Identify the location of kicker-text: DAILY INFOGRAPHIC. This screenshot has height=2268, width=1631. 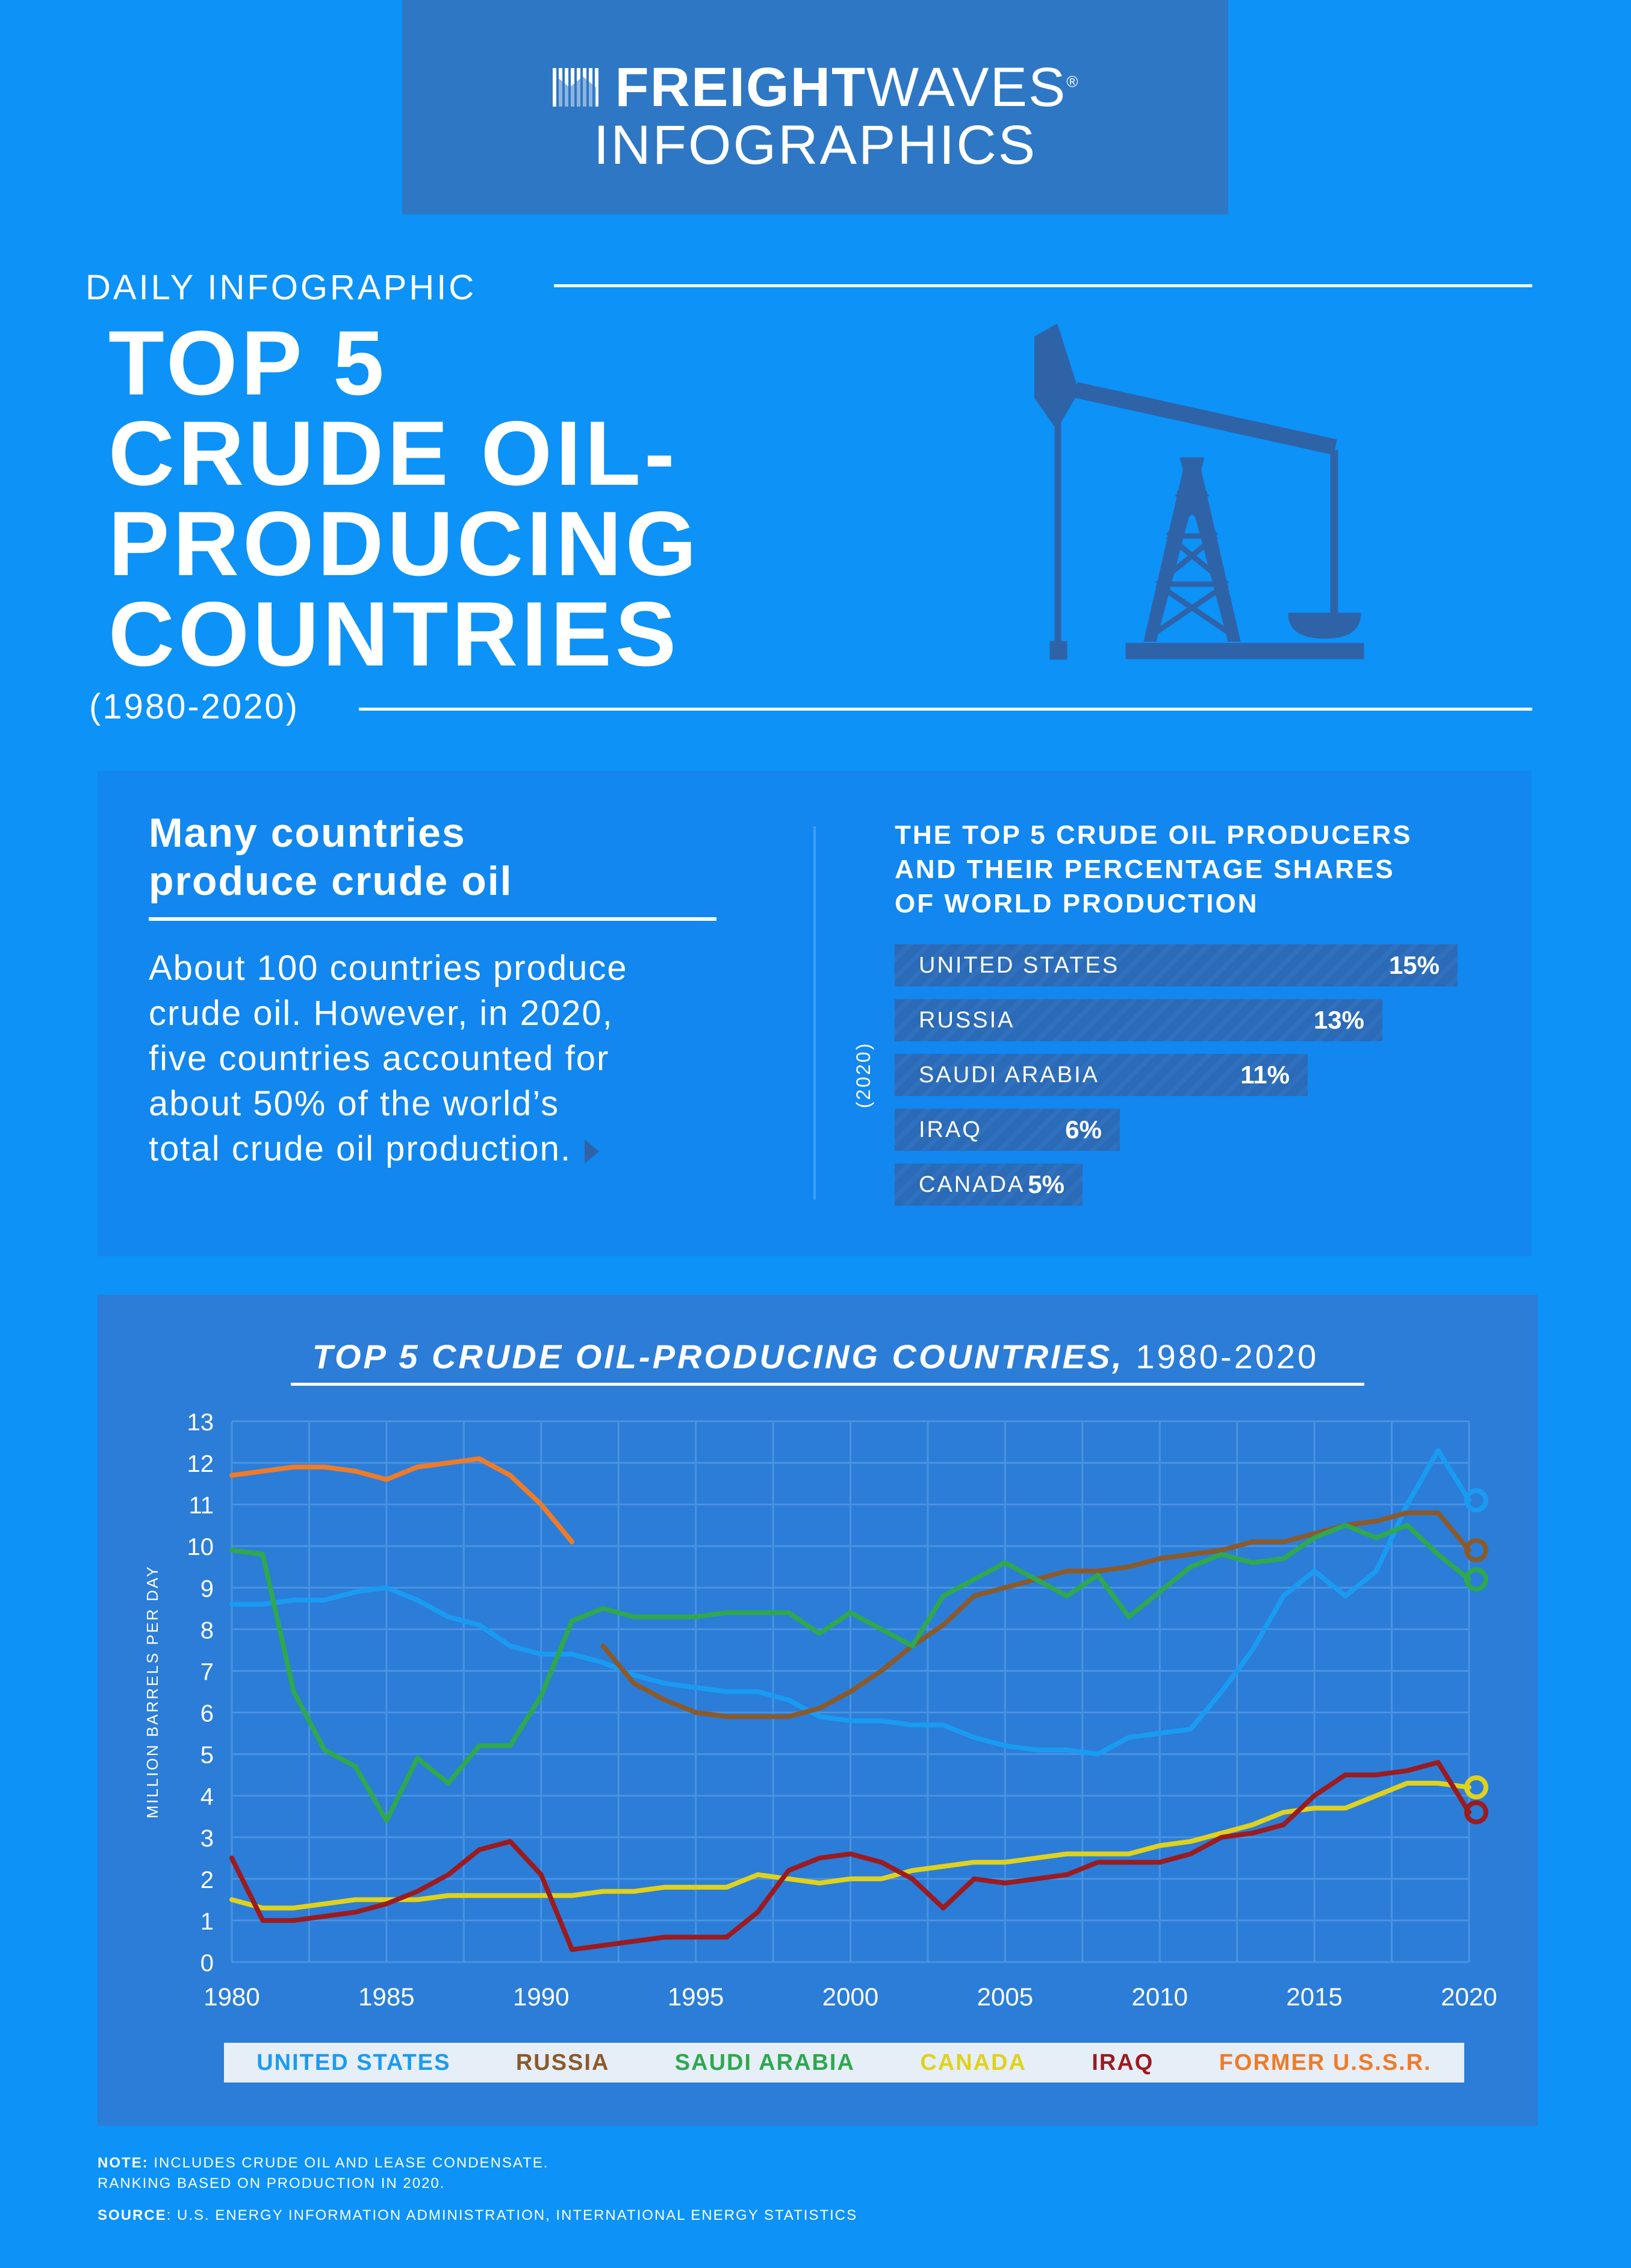
(281, 287).